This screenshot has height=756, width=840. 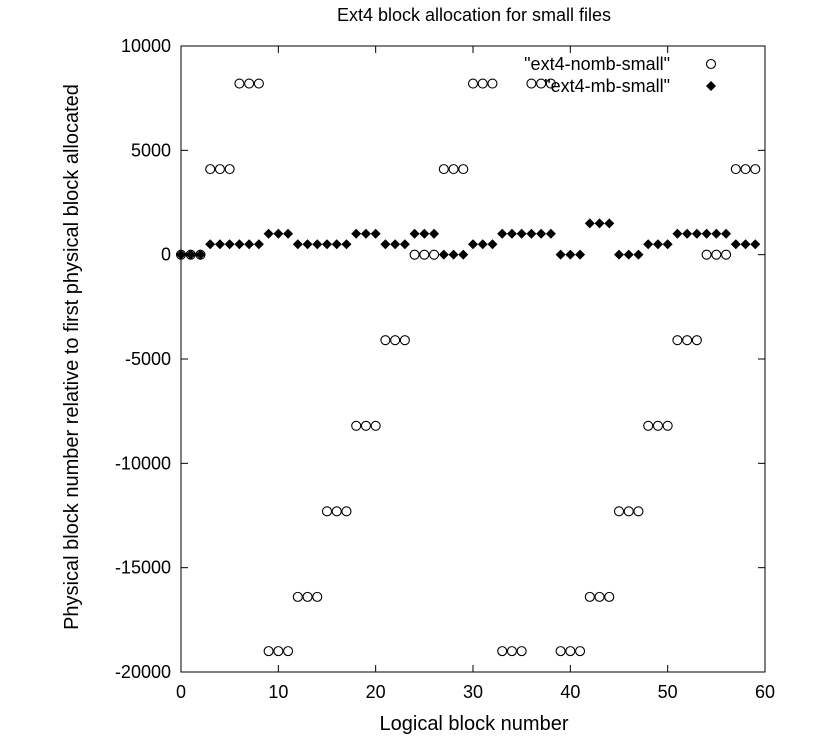 What do you see at coordinates (143, 672) in the screenshot?
I see `y-tick-label: -20000` at bounding box center [143, 672].